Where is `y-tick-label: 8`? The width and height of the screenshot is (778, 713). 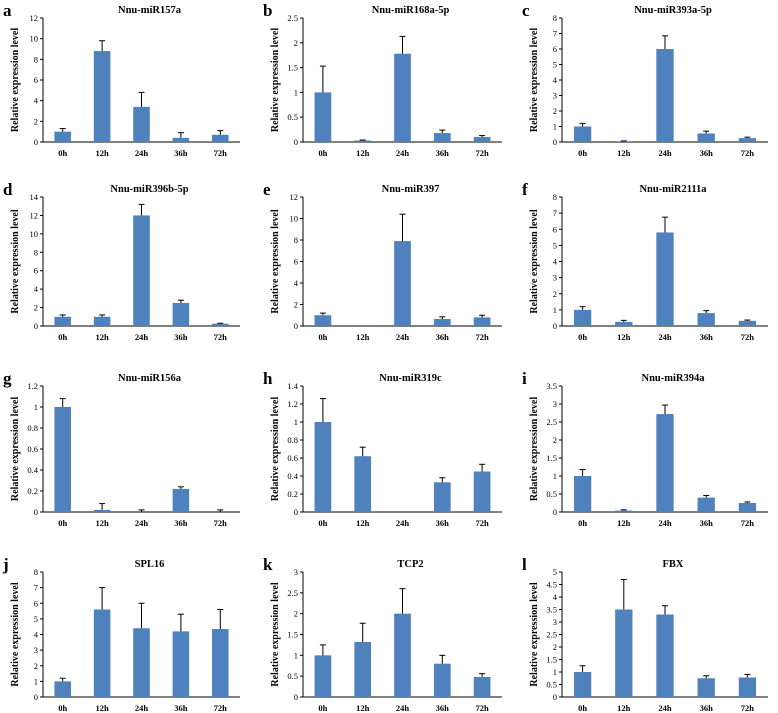 y-tick-label: 8 is located at coordinates (296, 240).